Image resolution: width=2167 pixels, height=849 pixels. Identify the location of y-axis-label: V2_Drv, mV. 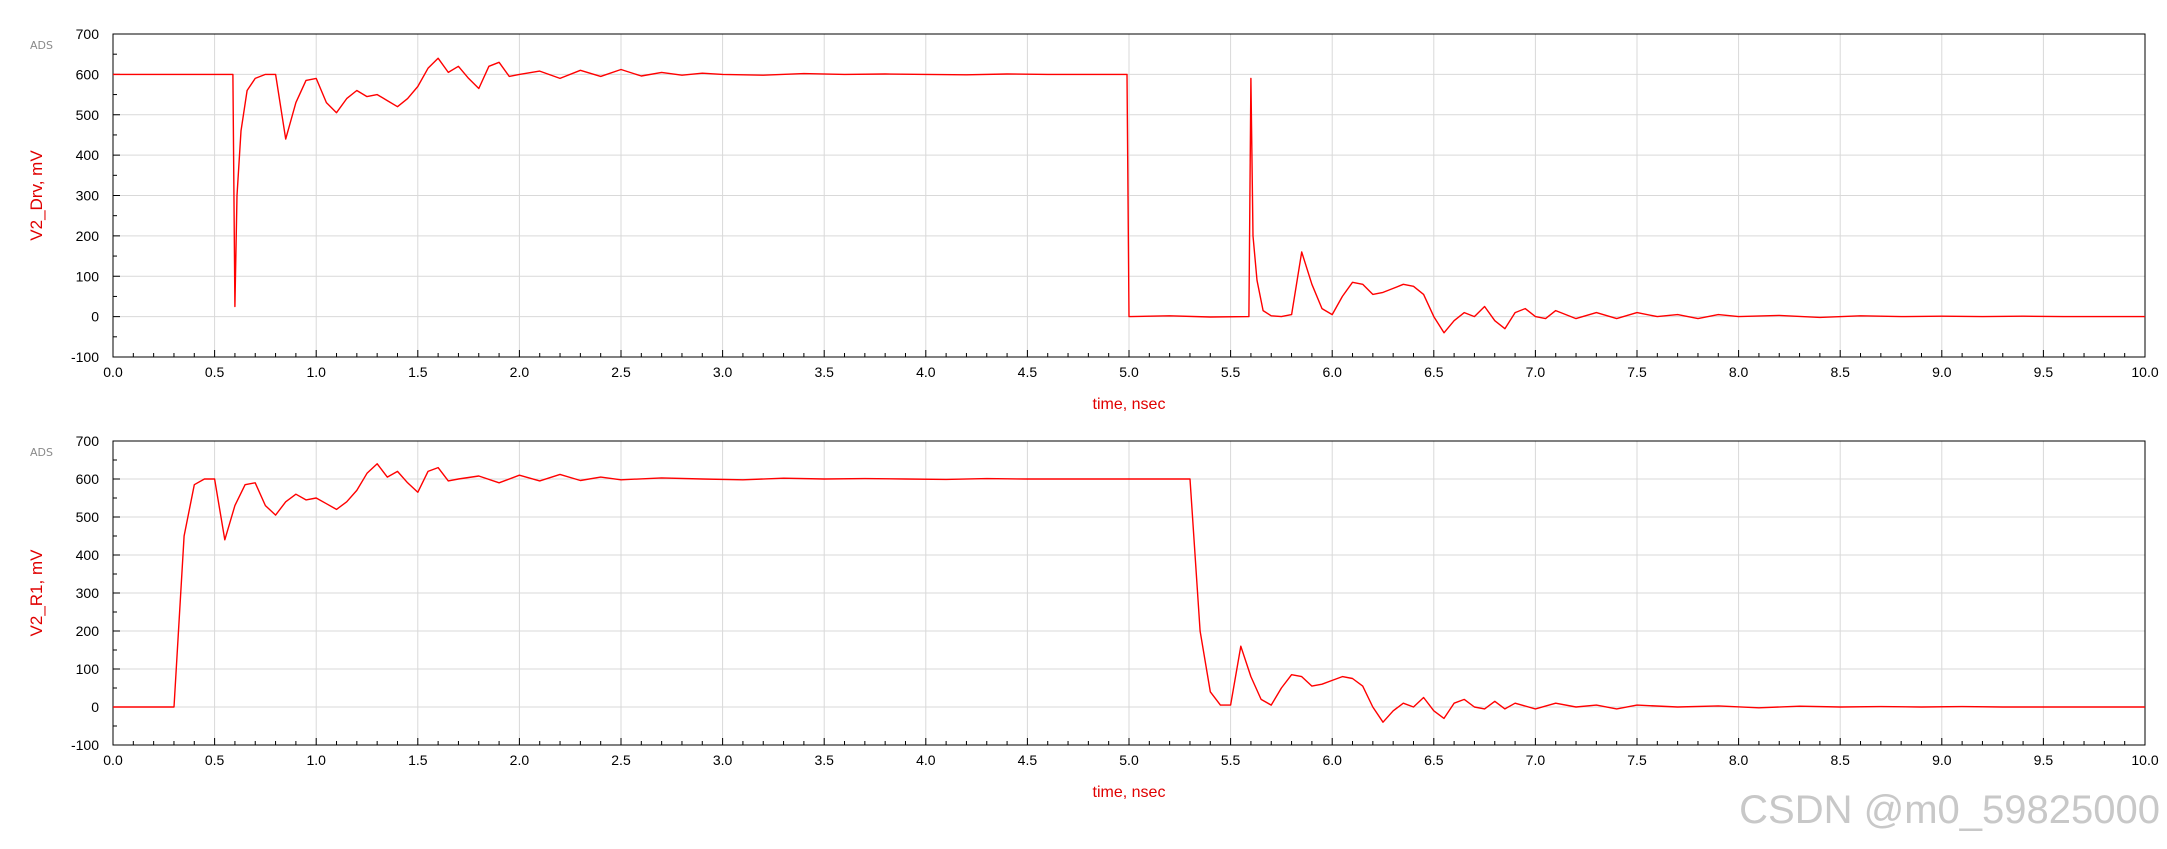
(36, 195).